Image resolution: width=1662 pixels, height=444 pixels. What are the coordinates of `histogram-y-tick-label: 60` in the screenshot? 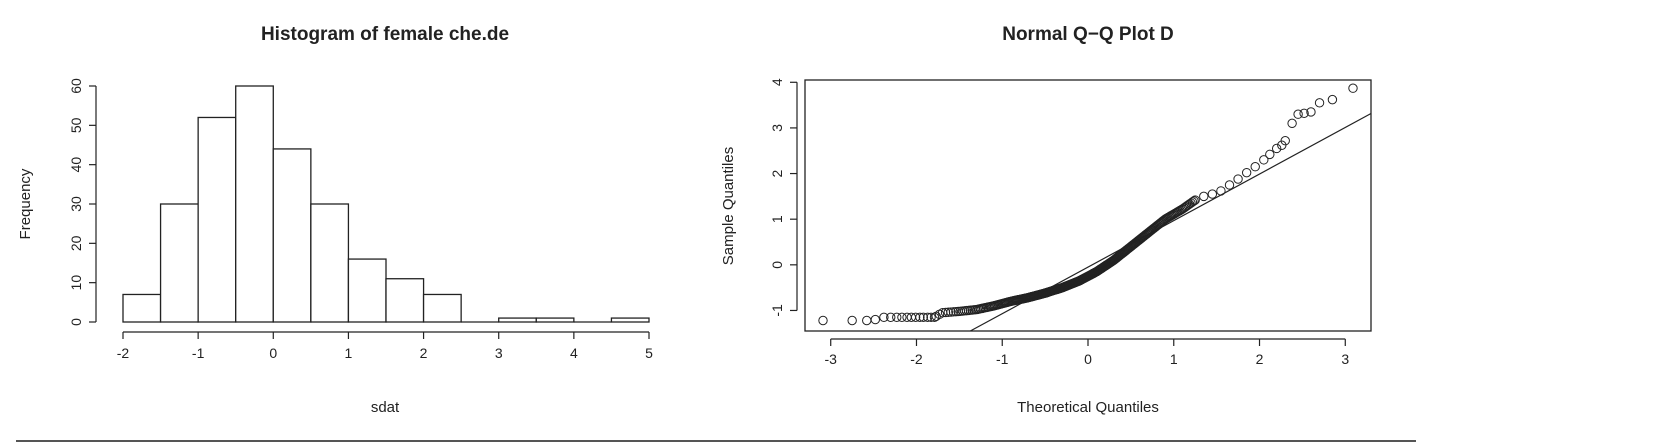 It's located at (76, 86).